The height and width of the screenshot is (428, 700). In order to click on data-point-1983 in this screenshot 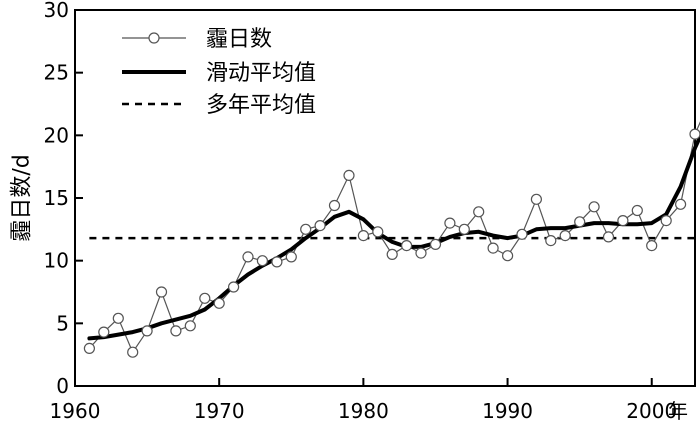, I will do `click(407, 246)`.